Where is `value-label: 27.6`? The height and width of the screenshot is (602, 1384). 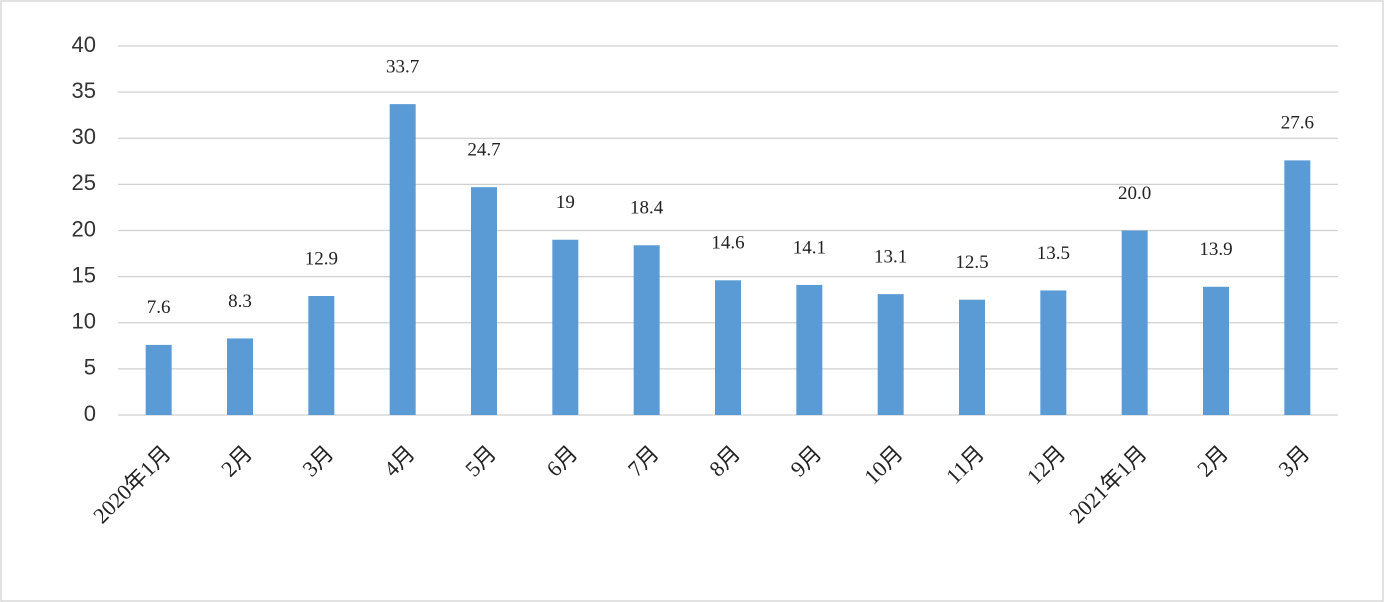
value-label: 27.6 is located at coordinates (1297, 123).